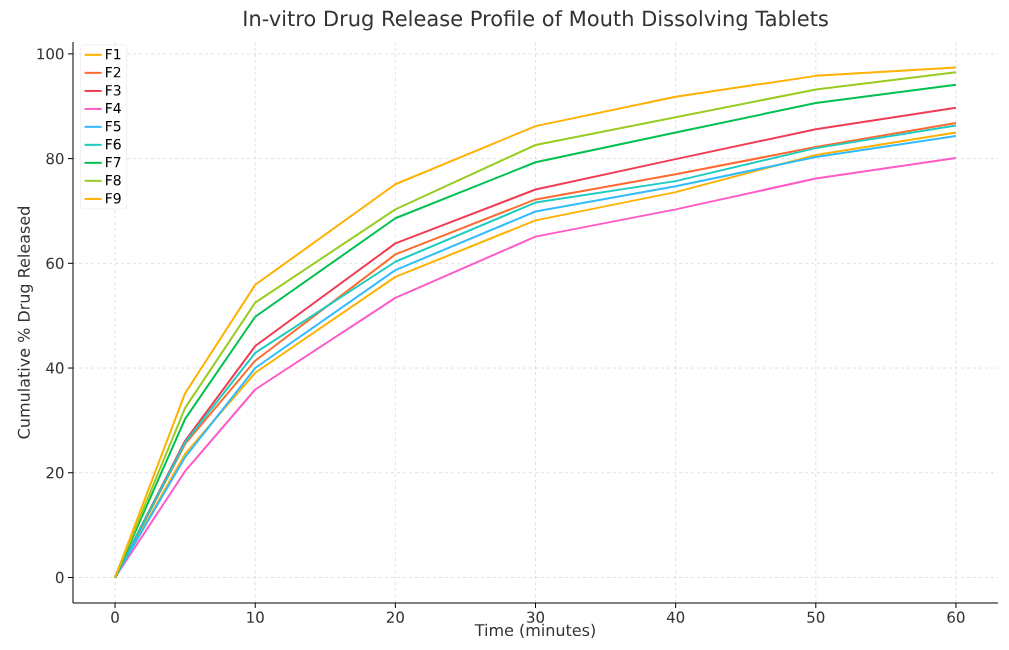 This screenshot has height=650, width=1009. Describe the element at coordinates (55, 158) in the screenshot. I see `y-tick-label: 80` at that location.